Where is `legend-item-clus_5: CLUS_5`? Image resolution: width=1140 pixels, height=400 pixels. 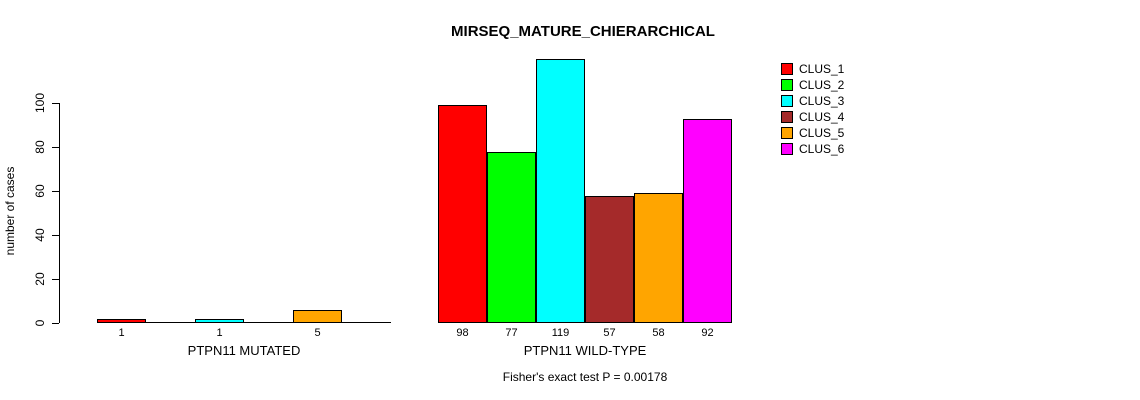
legend-item-clus_5: CLUS_5 is located at coordinates (812, 133).